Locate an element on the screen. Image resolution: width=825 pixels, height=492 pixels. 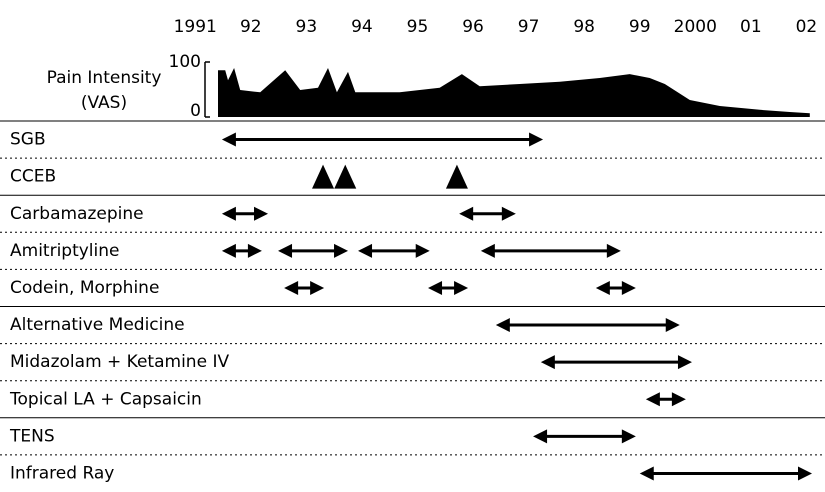
x-tick-label: 99 is located at coordinates (640, 27).